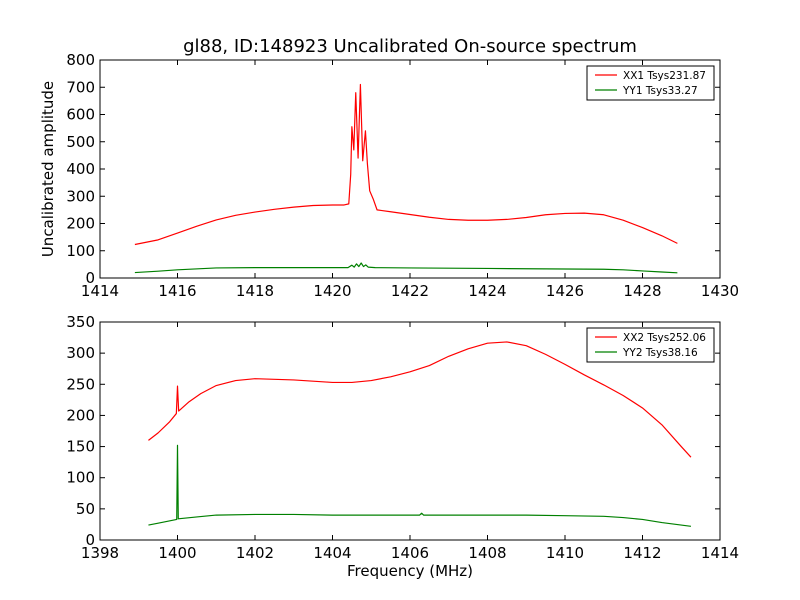 The image size is (800, 600). I want to click on chart-bottom-ytick-label: 0, so click(90, 540).